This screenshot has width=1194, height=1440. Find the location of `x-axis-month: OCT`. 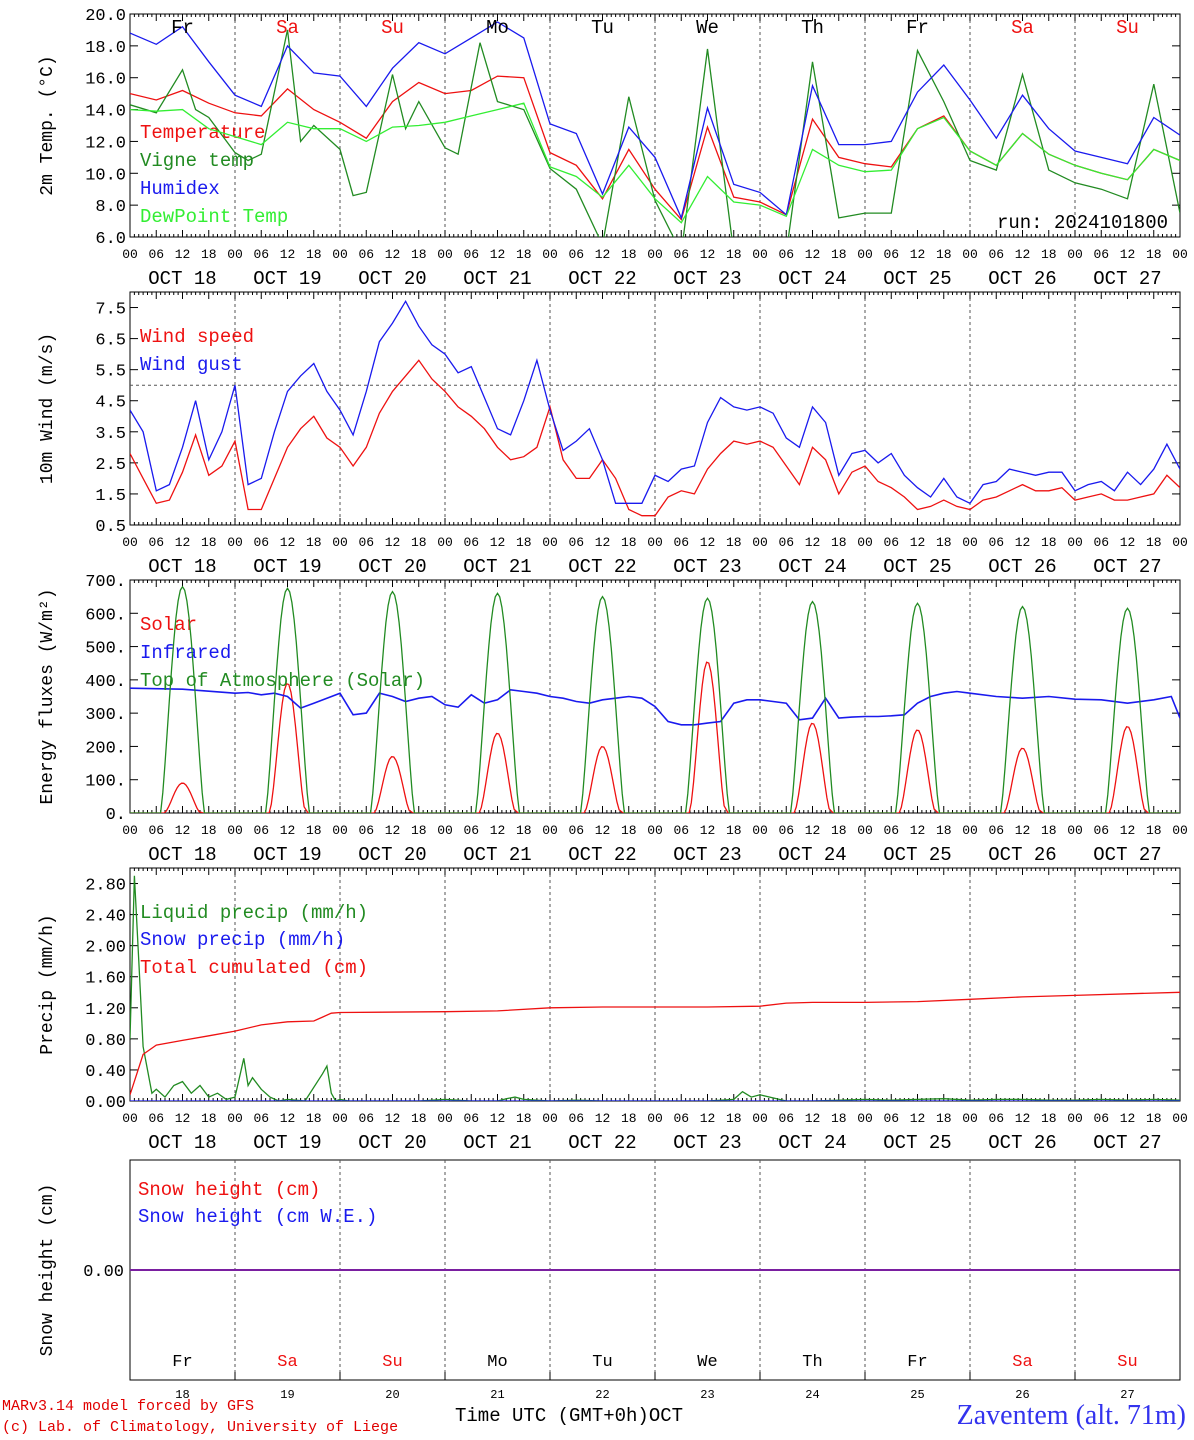

x-axis-month: OCT is located at coordinates (666, 1416).